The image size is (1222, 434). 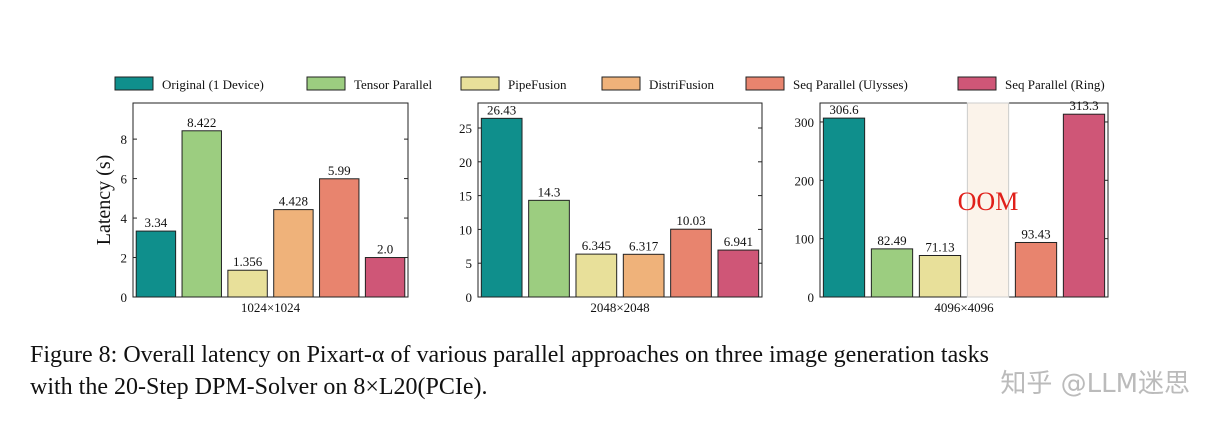 I want to click on oom-region, so click(x=988, y=200).